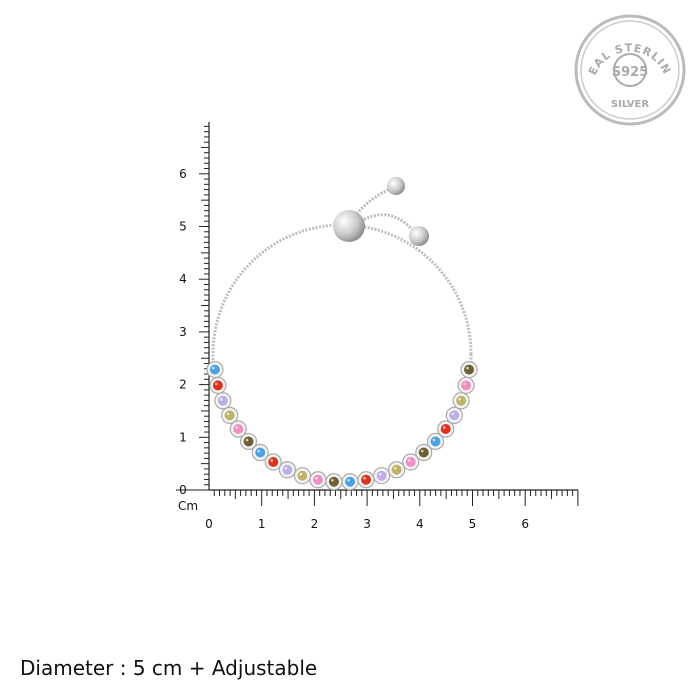 The width and height of the screenshot is (700, 700). I want to click on ruler-y-label: 5, so click(183, 227).